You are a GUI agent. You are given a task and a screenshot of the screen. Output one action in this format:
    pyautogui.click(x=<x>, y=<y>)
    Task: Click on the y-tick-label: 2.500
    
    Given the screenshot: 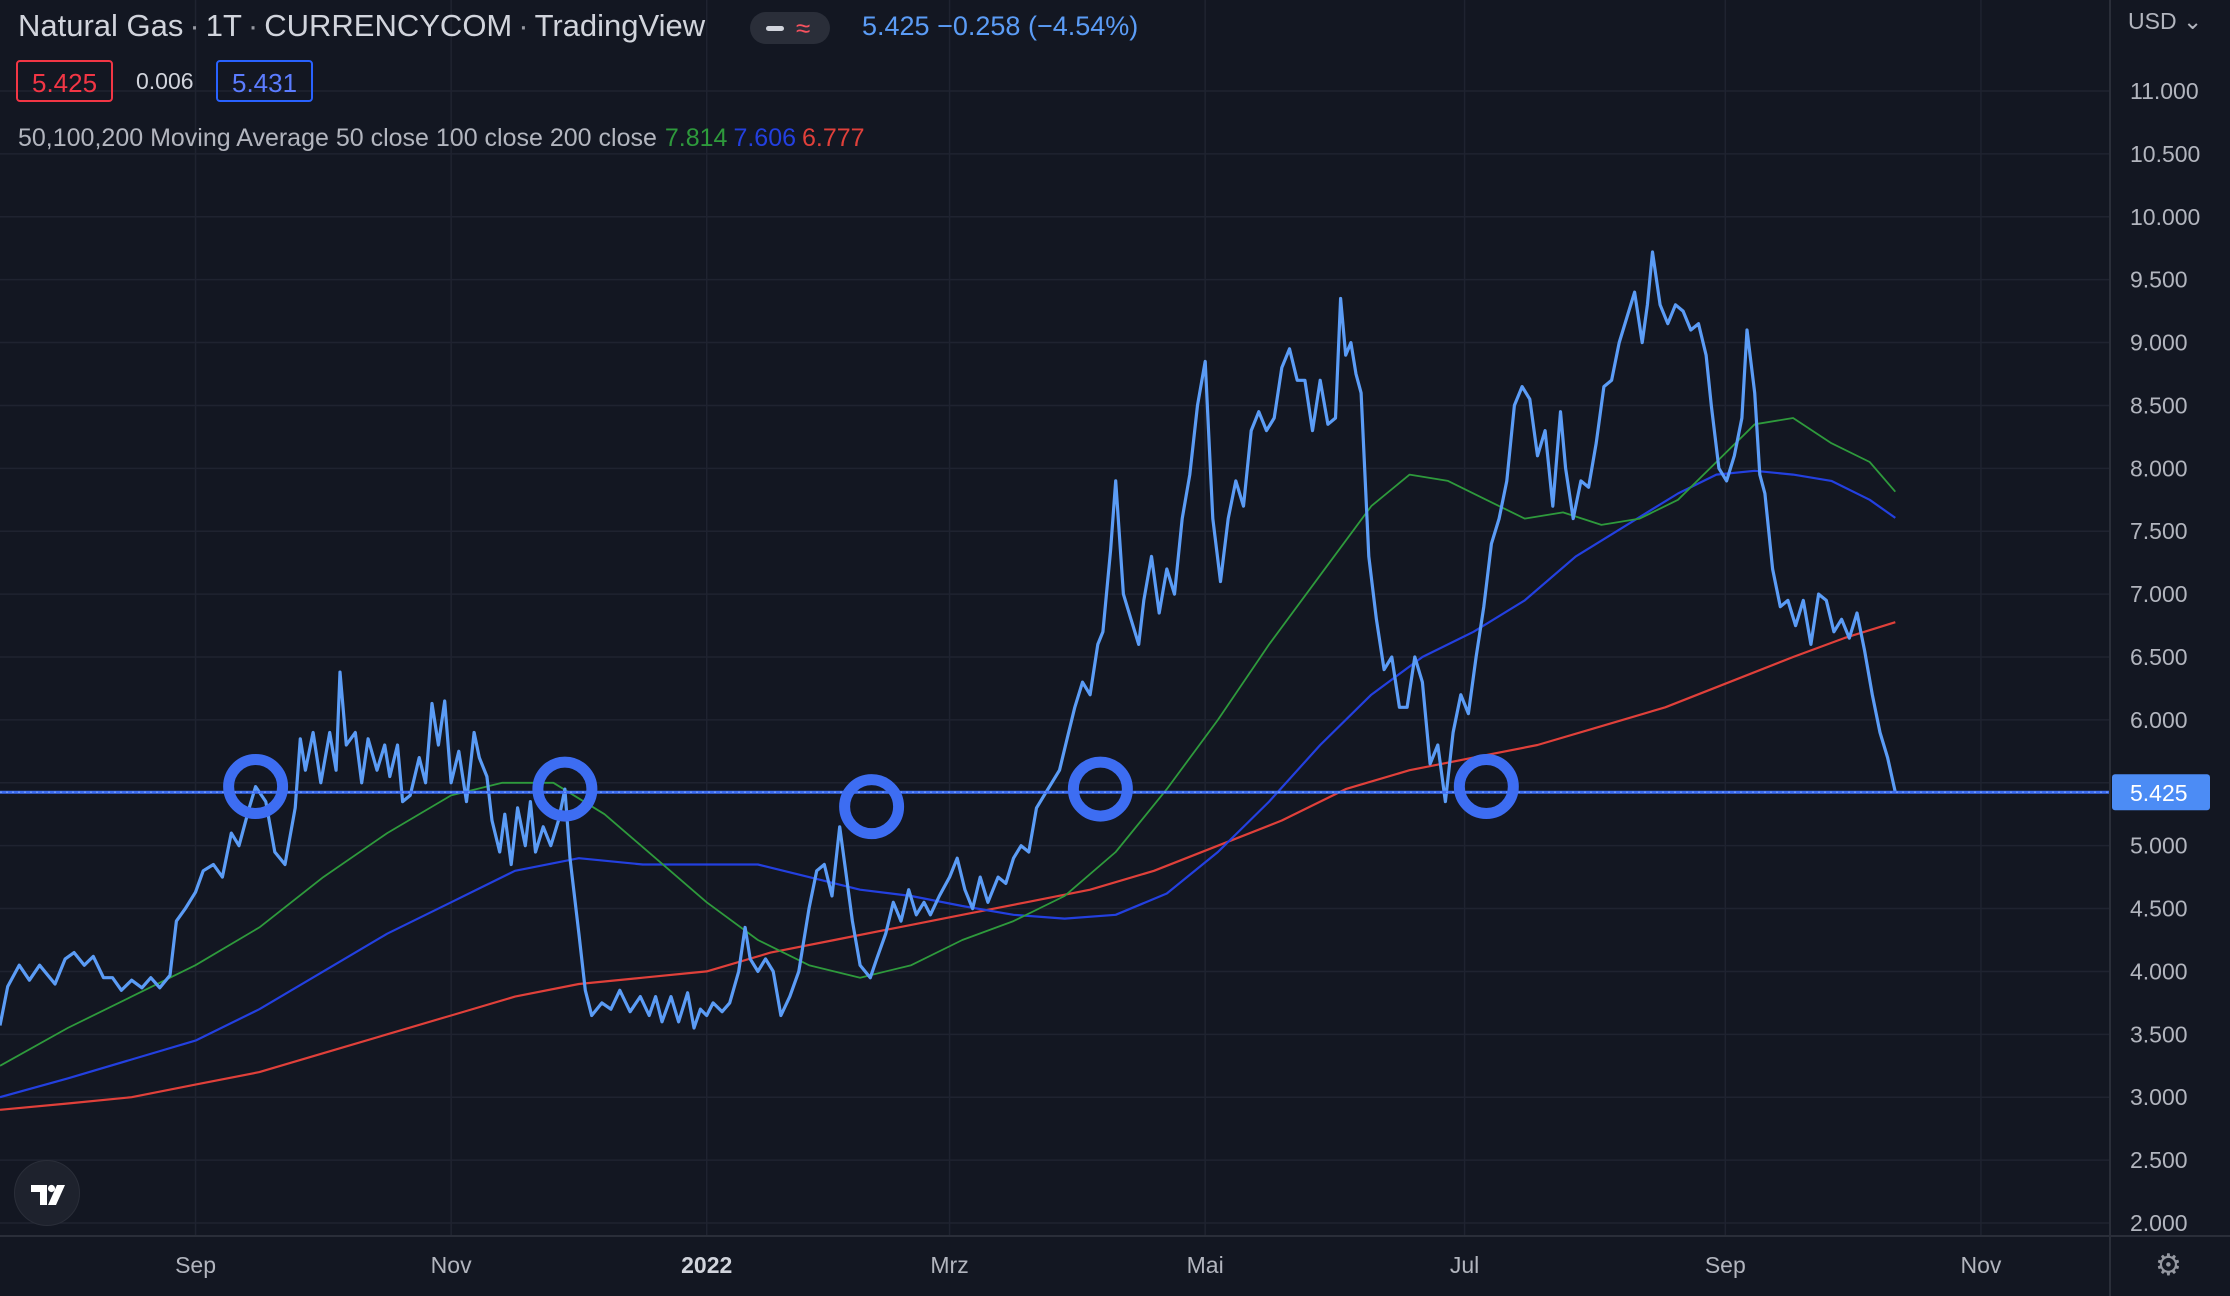 What is the action you would take?
    pyautogui.click(x=2159, y=1160)
    